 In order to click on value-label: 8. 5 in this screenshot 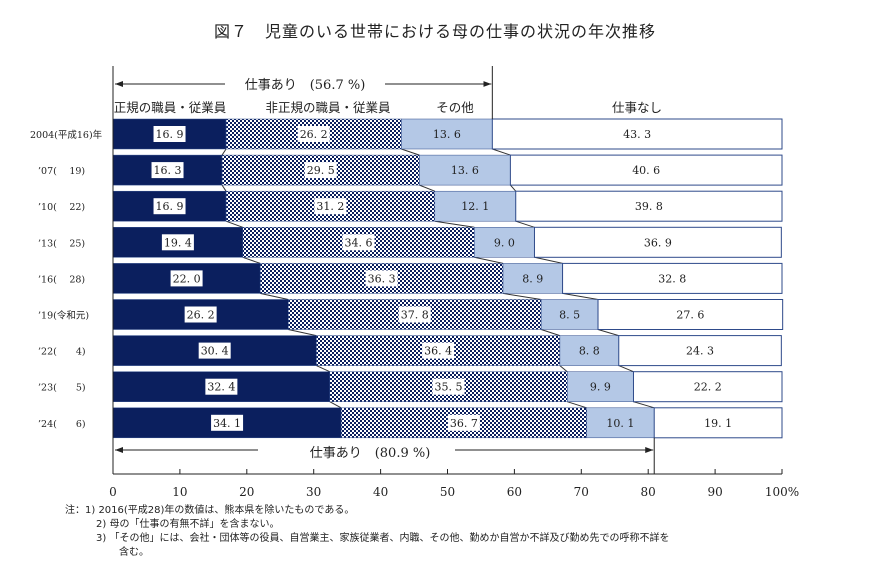, I will do `click(569, 315)`.